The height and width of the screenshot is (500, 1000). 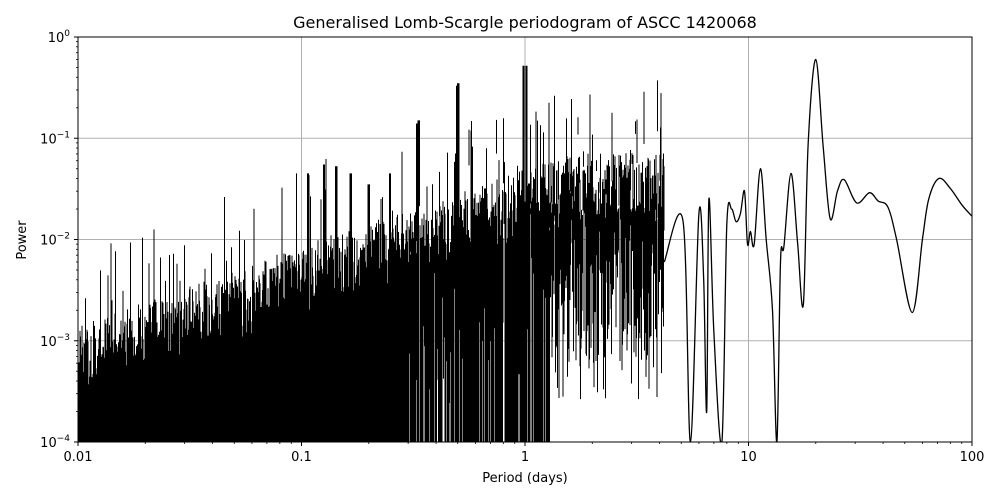 What do you see at coordinates (55, 138) in the screenshot?
I see `y-tick-label: 10⁻¹` at bounding box center [55, 138].